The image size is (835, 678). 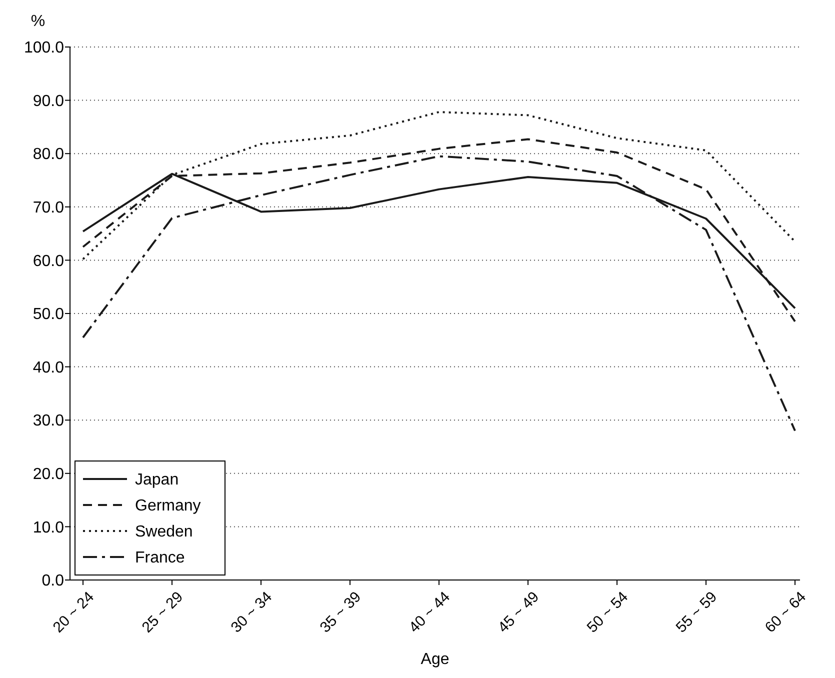 What do you see at coordinates (786, 612) in the screenshot?
I see `x-tick-label: 60 ~ 64` at bounding box center [786, 612].